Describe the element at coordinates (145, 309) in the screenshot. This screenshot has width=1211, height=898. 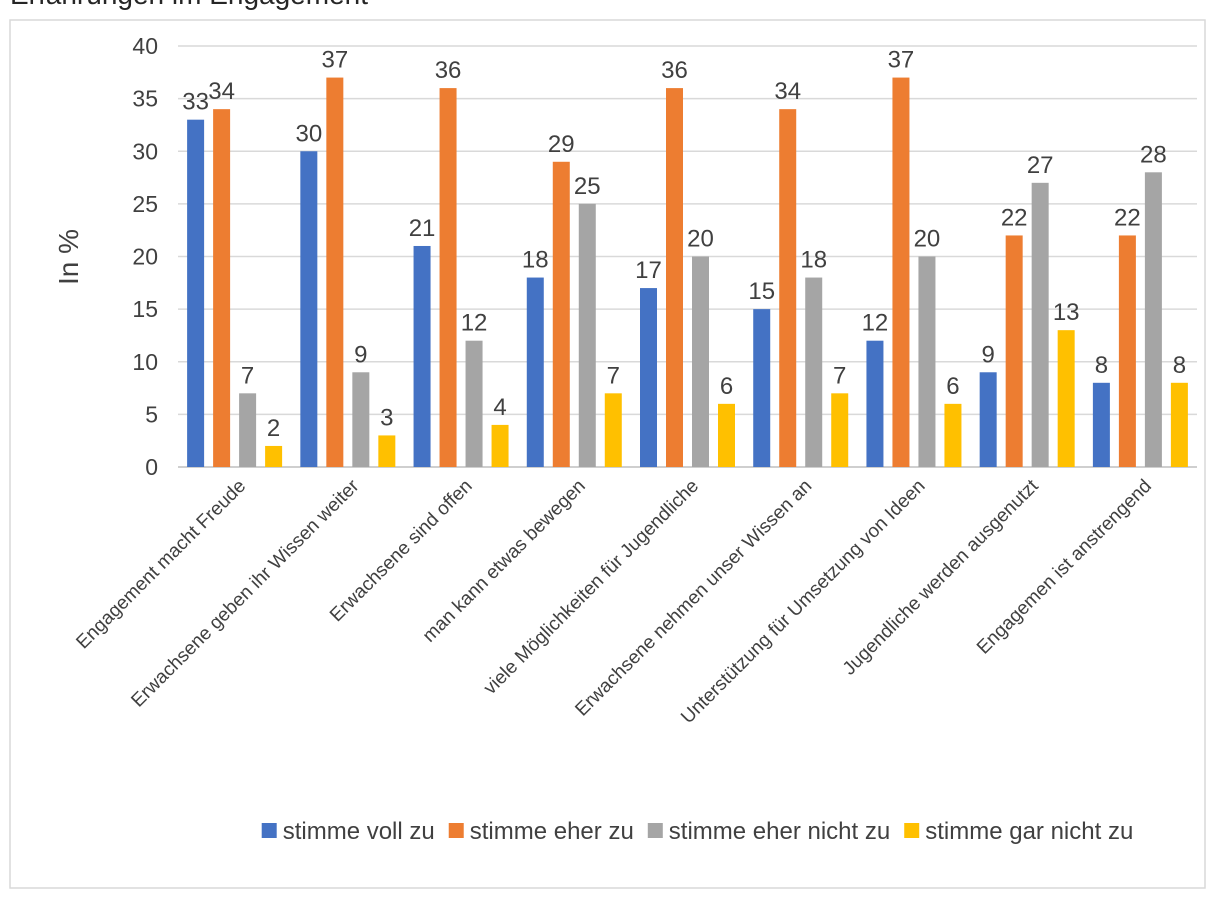
I see `y-tick-label: 15` at that location.